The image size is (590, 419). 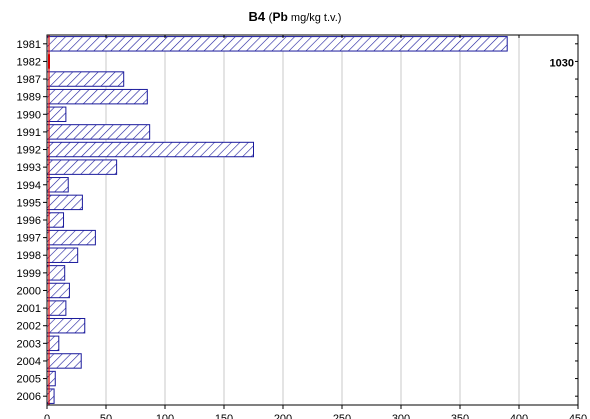 I want to click on xtick-label: 150, so click(x=224, y=416).